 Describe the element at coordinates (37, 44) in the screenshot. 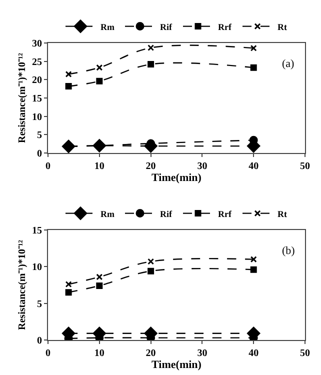

I see `y-tick-label: 30` at that location.